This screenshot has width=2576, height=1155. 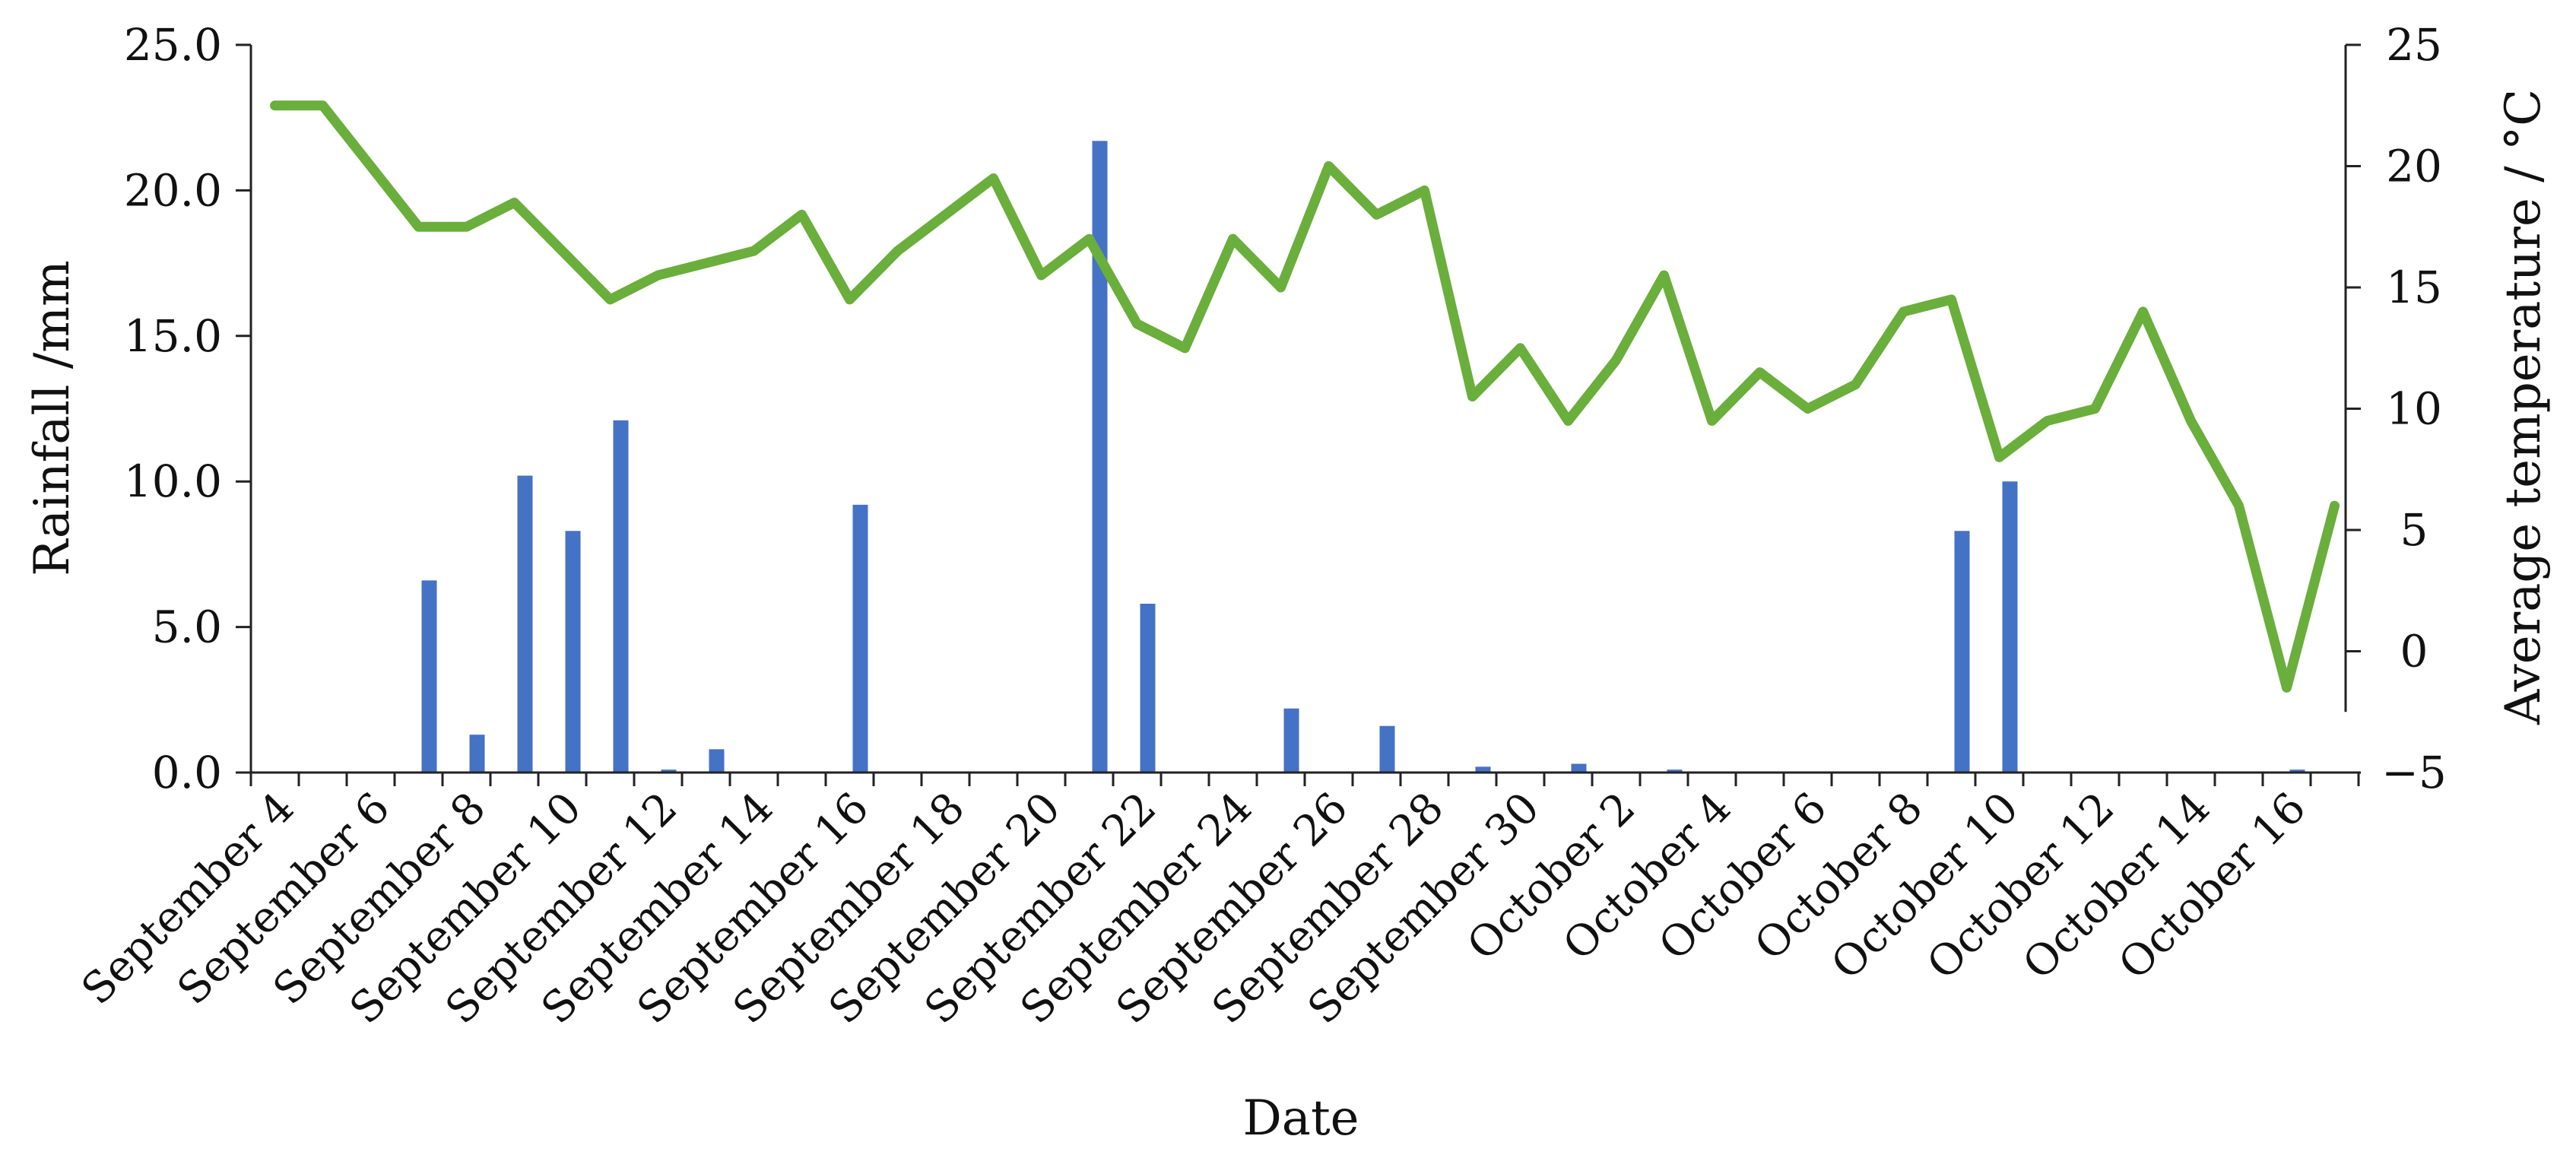 What do you see at coordinates (1301, 1118) in the screenshot?
I see `x-axis-label: Date` at bounding box center [1301, 1118].